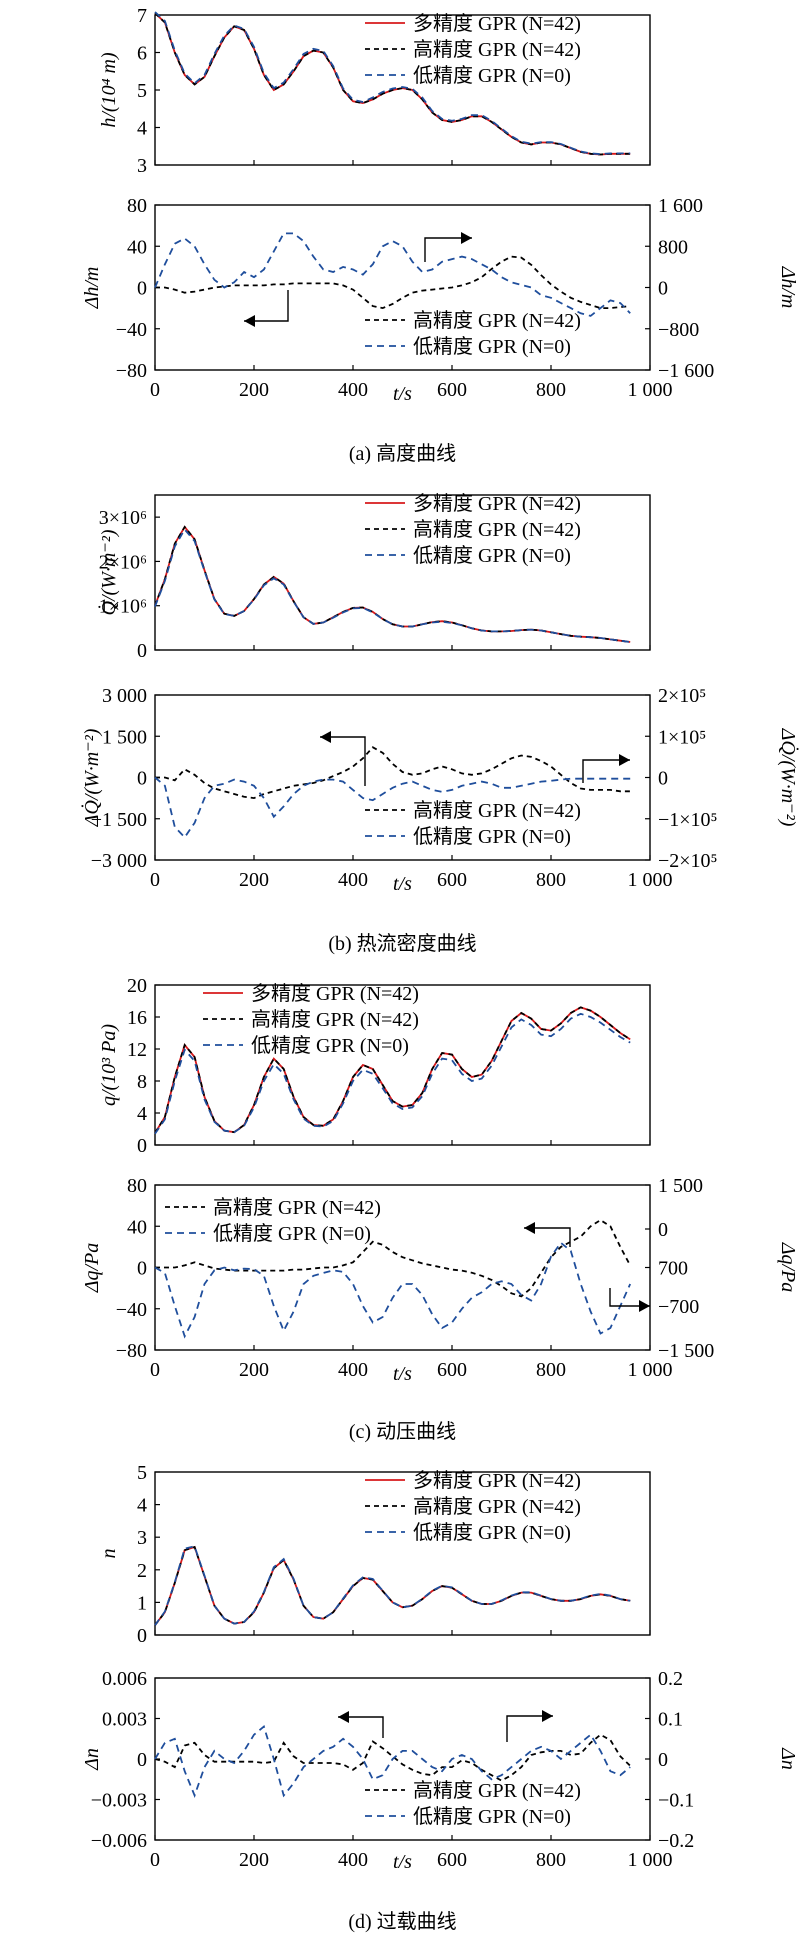 Image resolution: width=800 pixels, height=1947 pixels. I want to click on panel-b-bottom-yleft-tick-label: 1 500, so click(124, 737).